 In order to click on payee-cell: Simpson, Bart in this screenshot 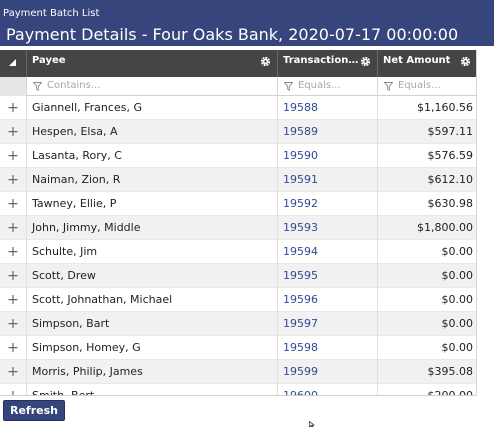, I will do `click(152, 324)`.